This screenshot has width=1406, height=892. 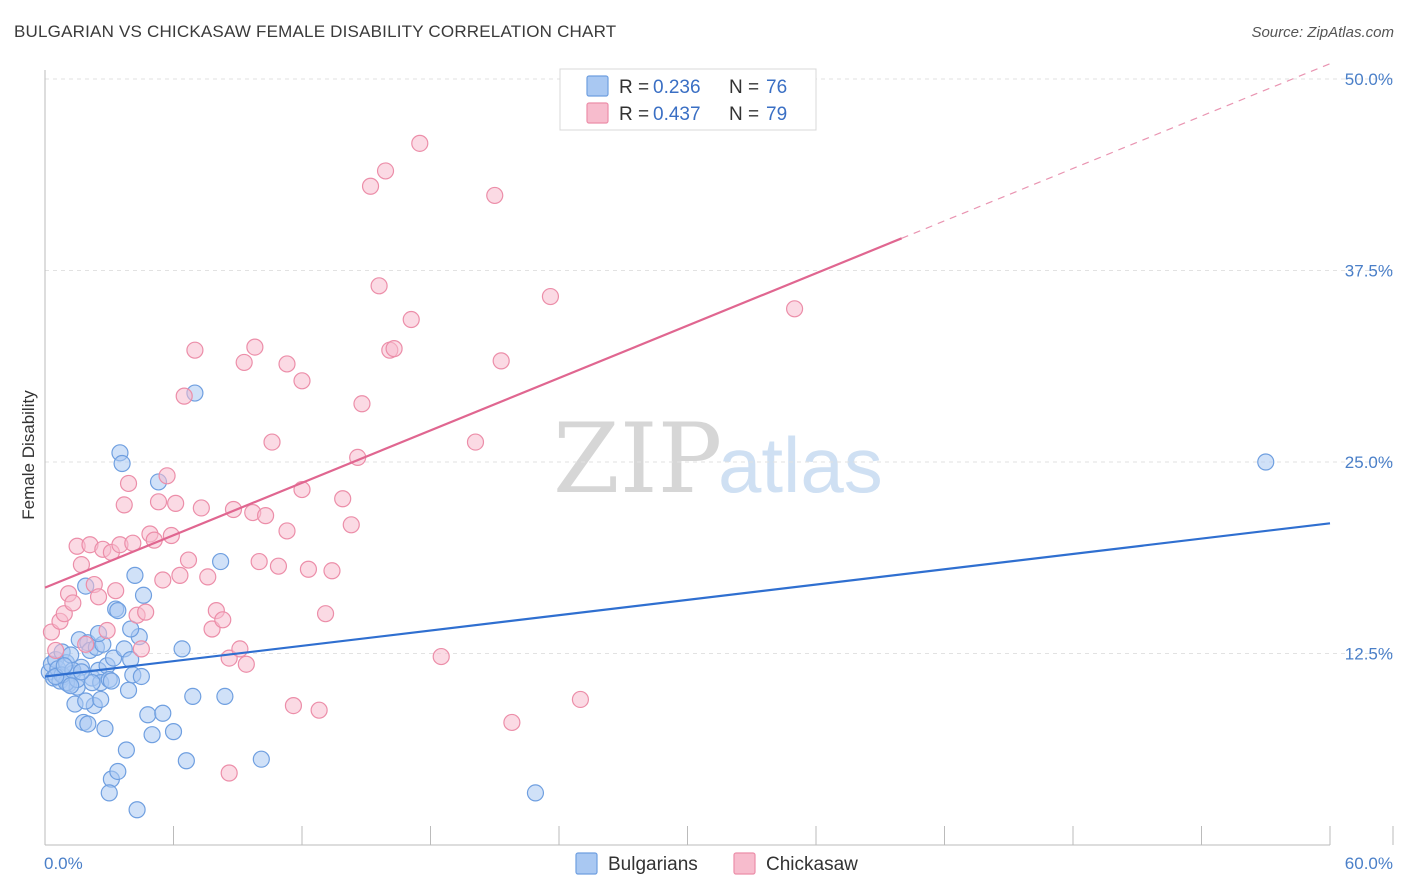 What do you see at coordinates (634, 114) in the screenshot?
I see `legend-r-label-chickasaw: R =` at bounding box center [634, 114].